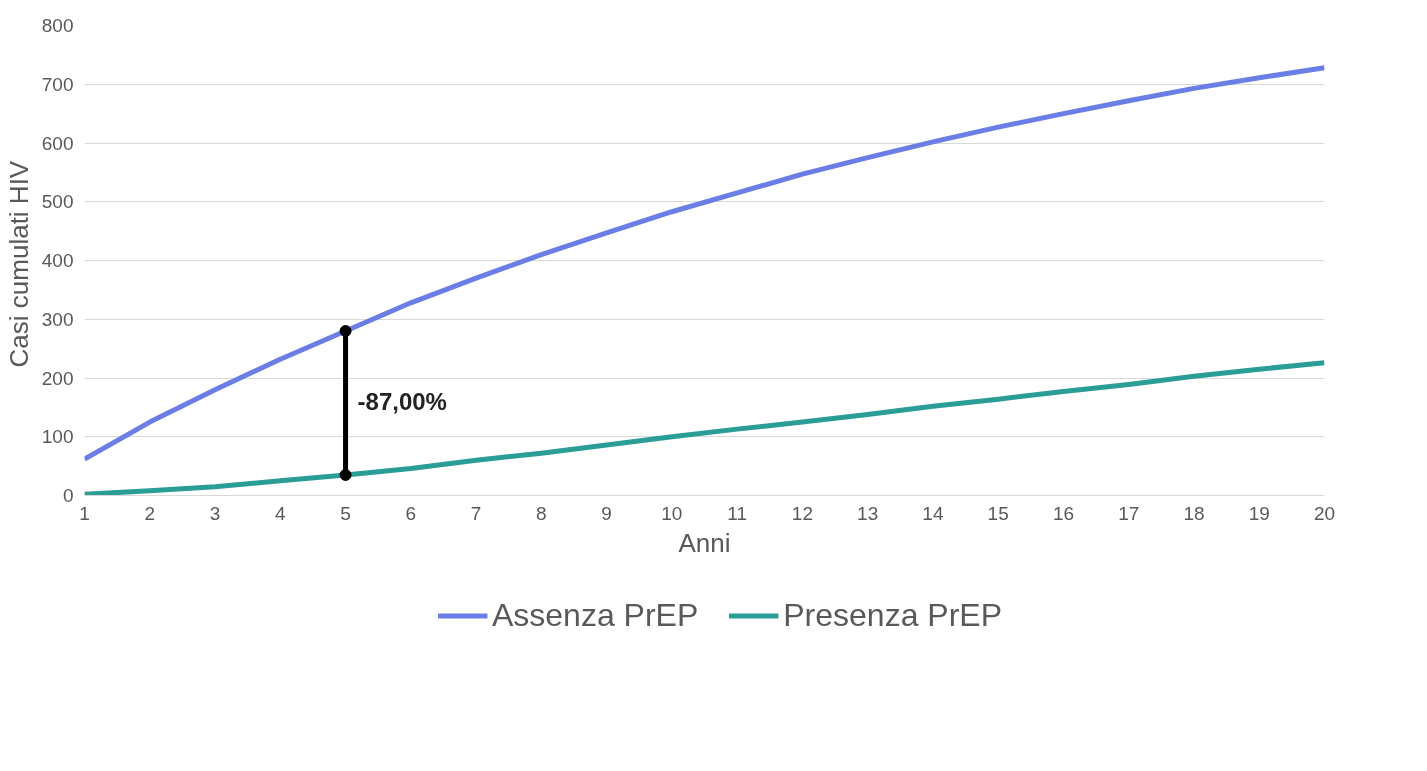  Describe the element at coordinates (57, 319) in the screenshot. I see `y-tick-label: 300` at that location.